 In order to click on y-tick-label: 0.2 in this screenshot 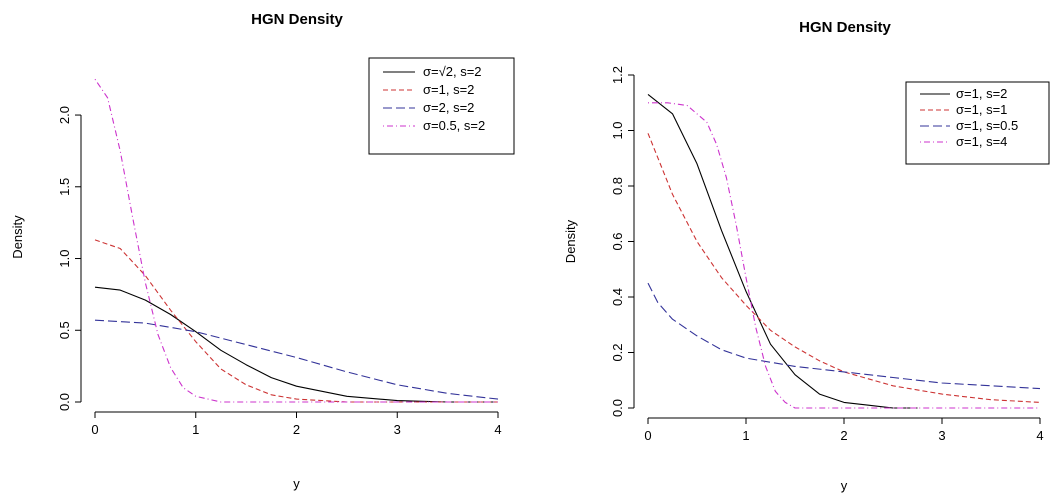, I will do `click(617, 352)`.